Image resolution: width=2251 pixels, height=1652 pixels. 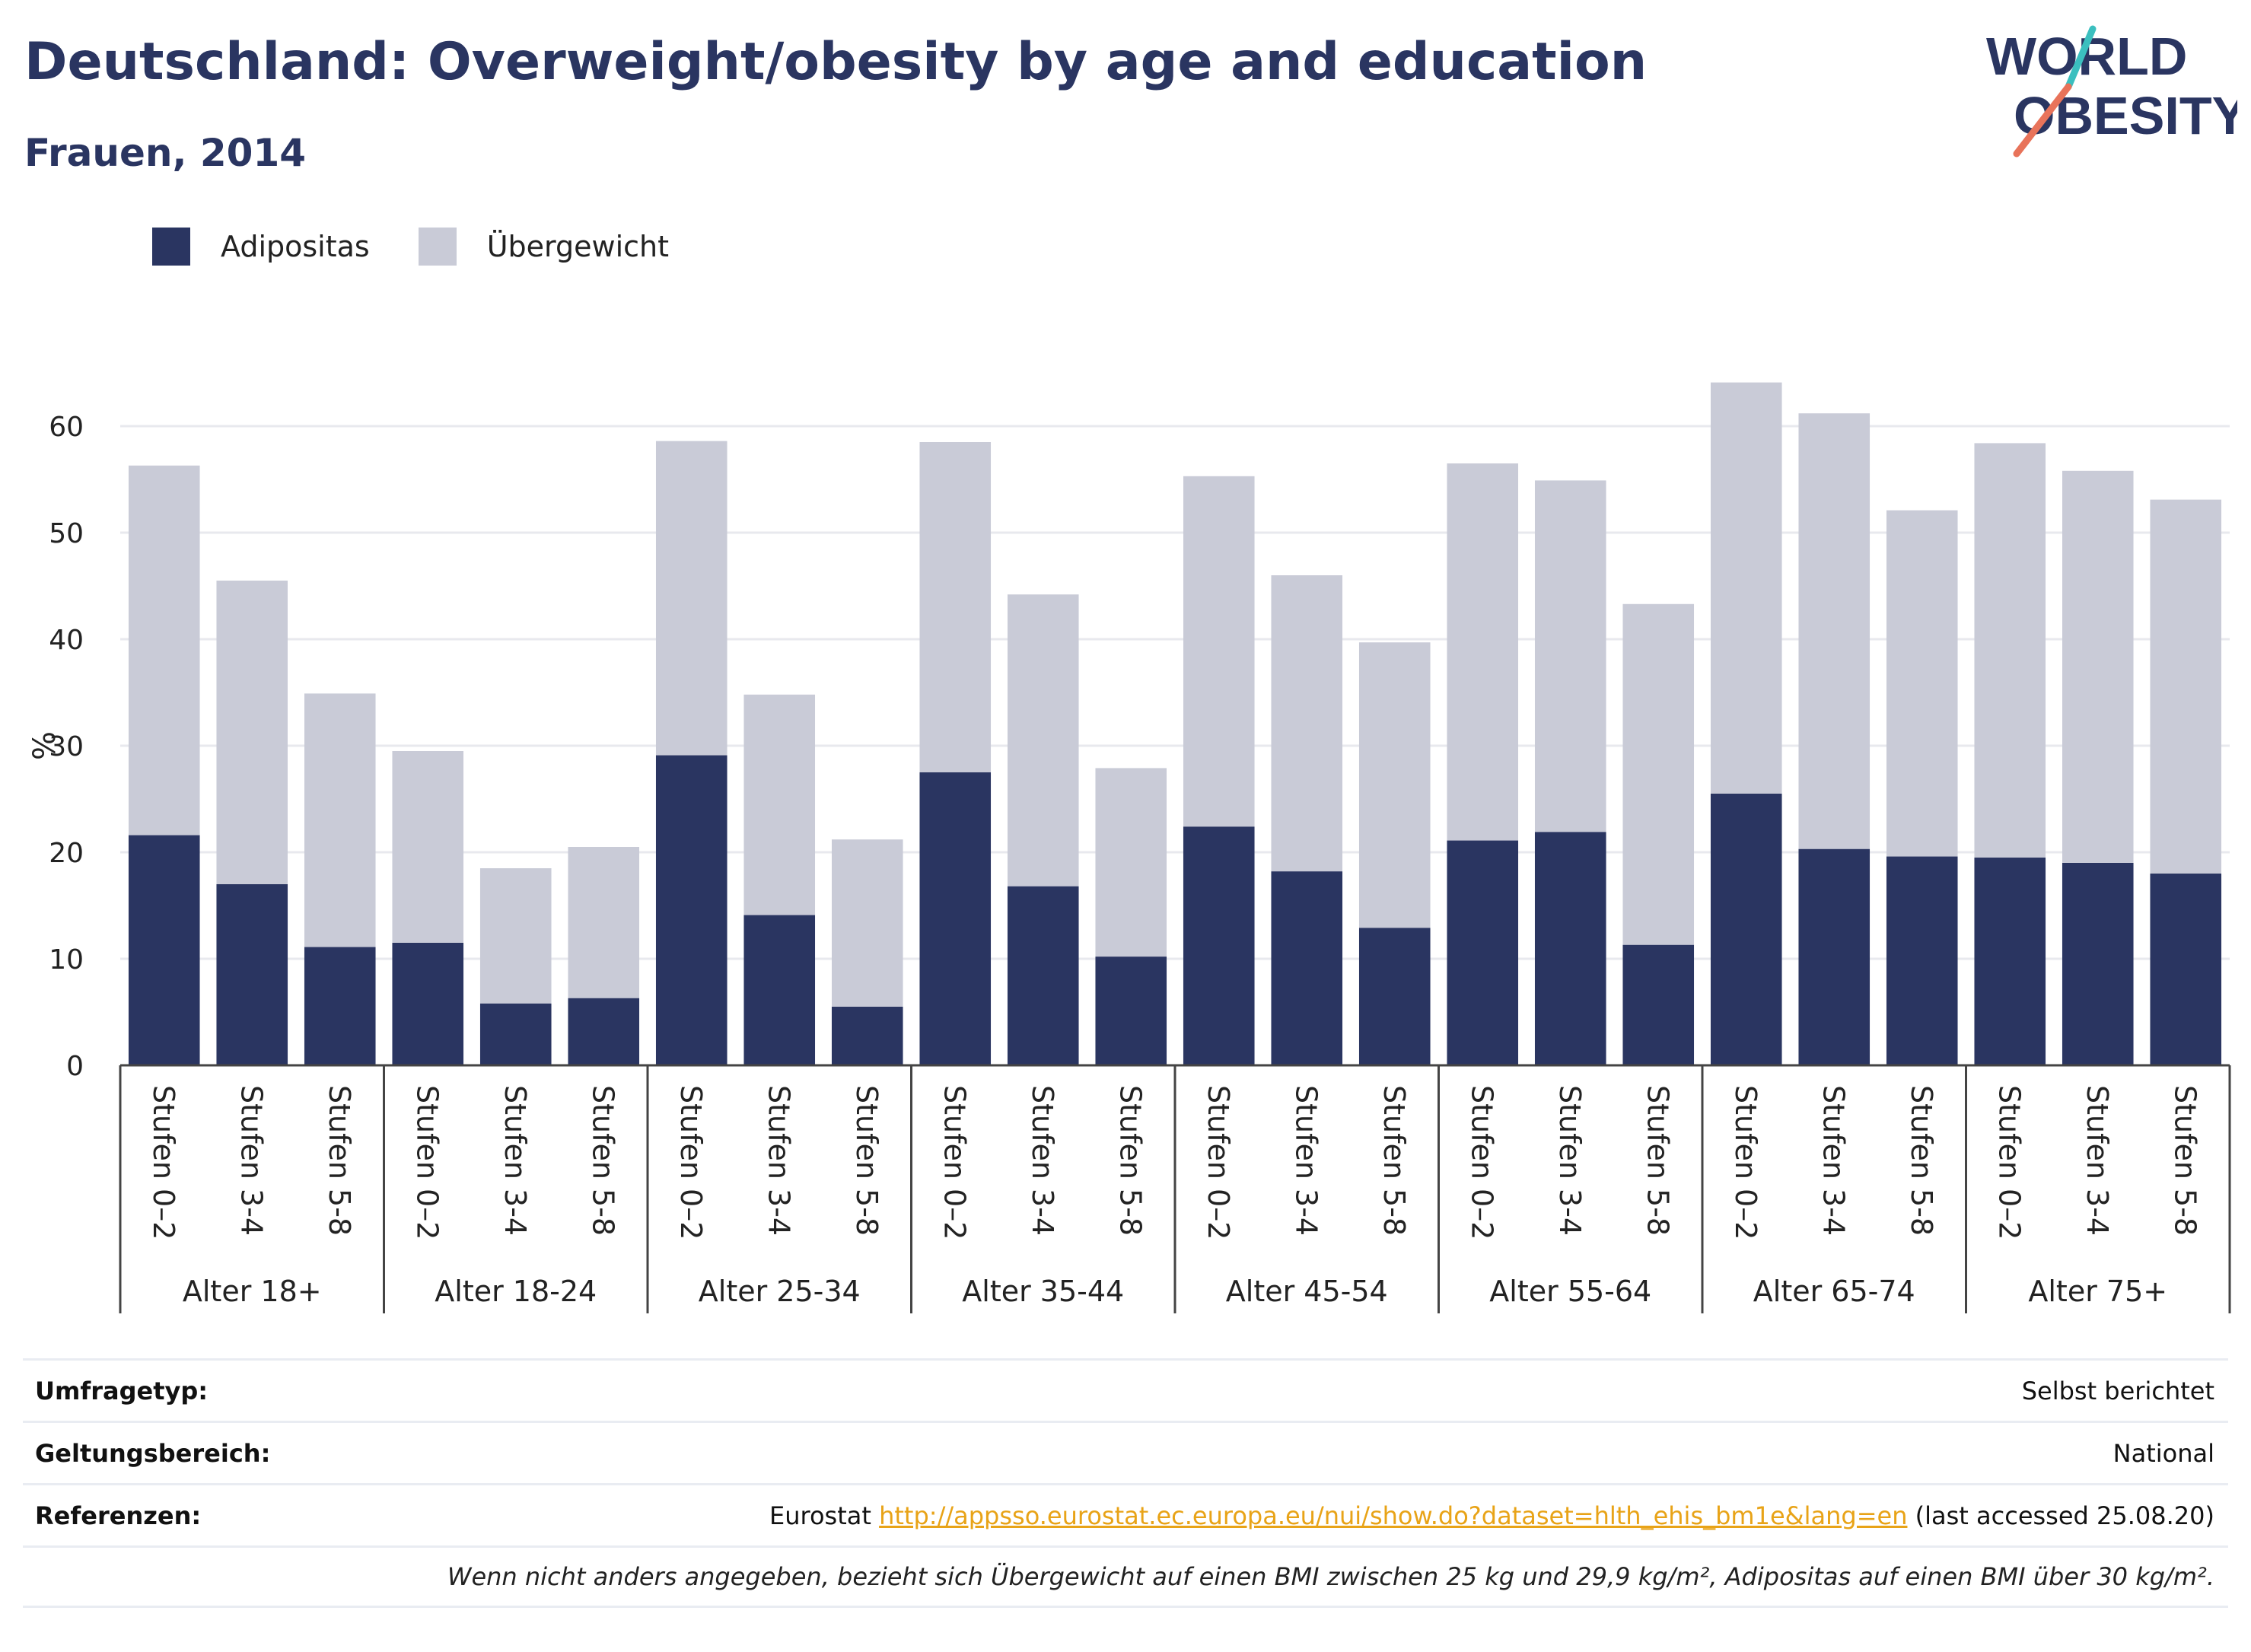 I want to click on logo-text-obesity: OBESITY, so click(x=2125, y=115).